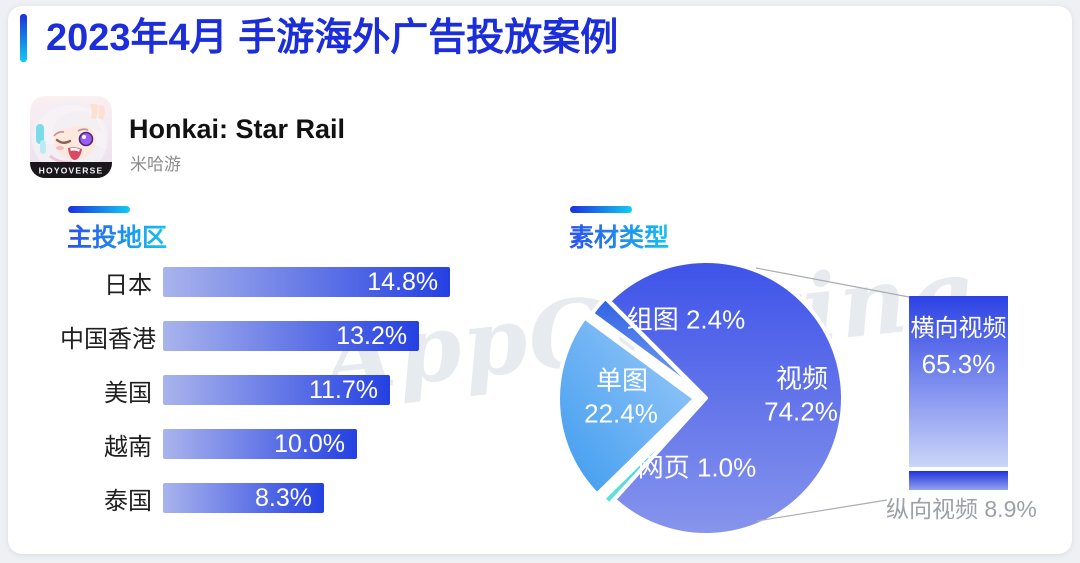 This screenshot has height=563, width=1080. Describe the element at coordinates (726, 398) in the screenshot. I see `pie-slice-视频` at that location.